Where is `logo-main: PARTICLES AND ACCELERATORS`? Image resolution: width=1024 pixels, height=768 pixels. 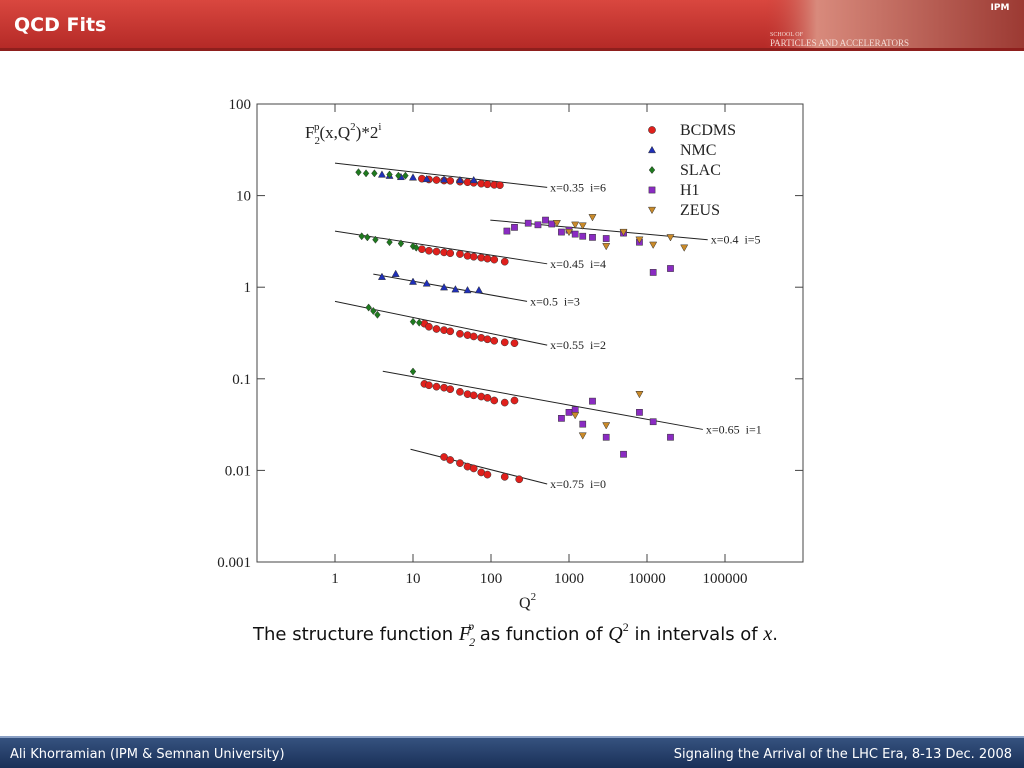 logo-main: PARTICLES AND ACCELERATORS is located at coordinates (839, 43).